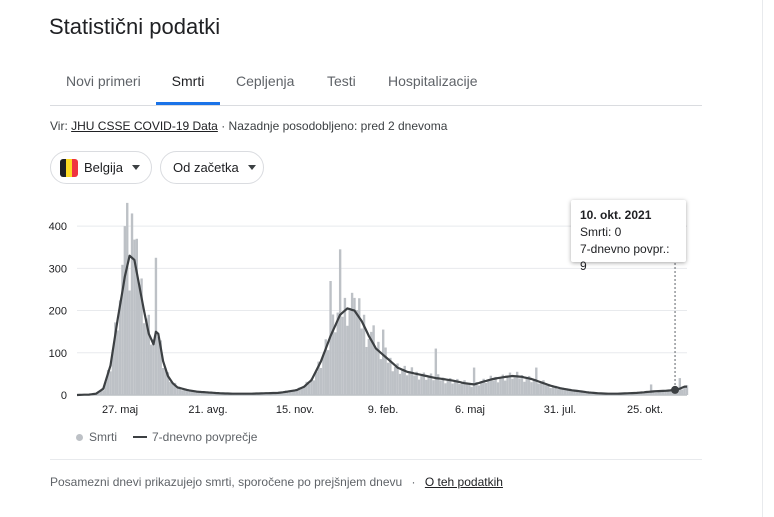 This screenshot has height=517, width=774. What do you see at coordinates (463, 482) in the screenshot?
I see `about-data-link: O teh podatkih` at bounding box center [463, 482].